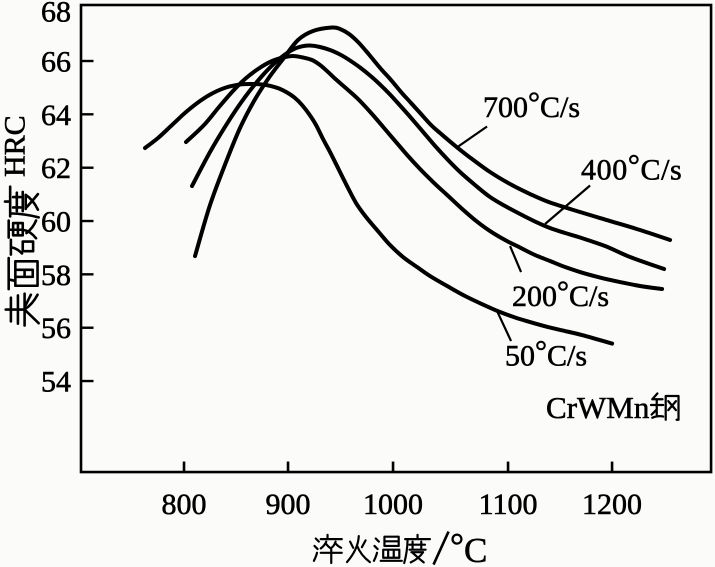 This screenshot has height=567, width=715. Describe the element at coordinates (184, 504) in the screenshot. I see `svg-text: 800` at that location.